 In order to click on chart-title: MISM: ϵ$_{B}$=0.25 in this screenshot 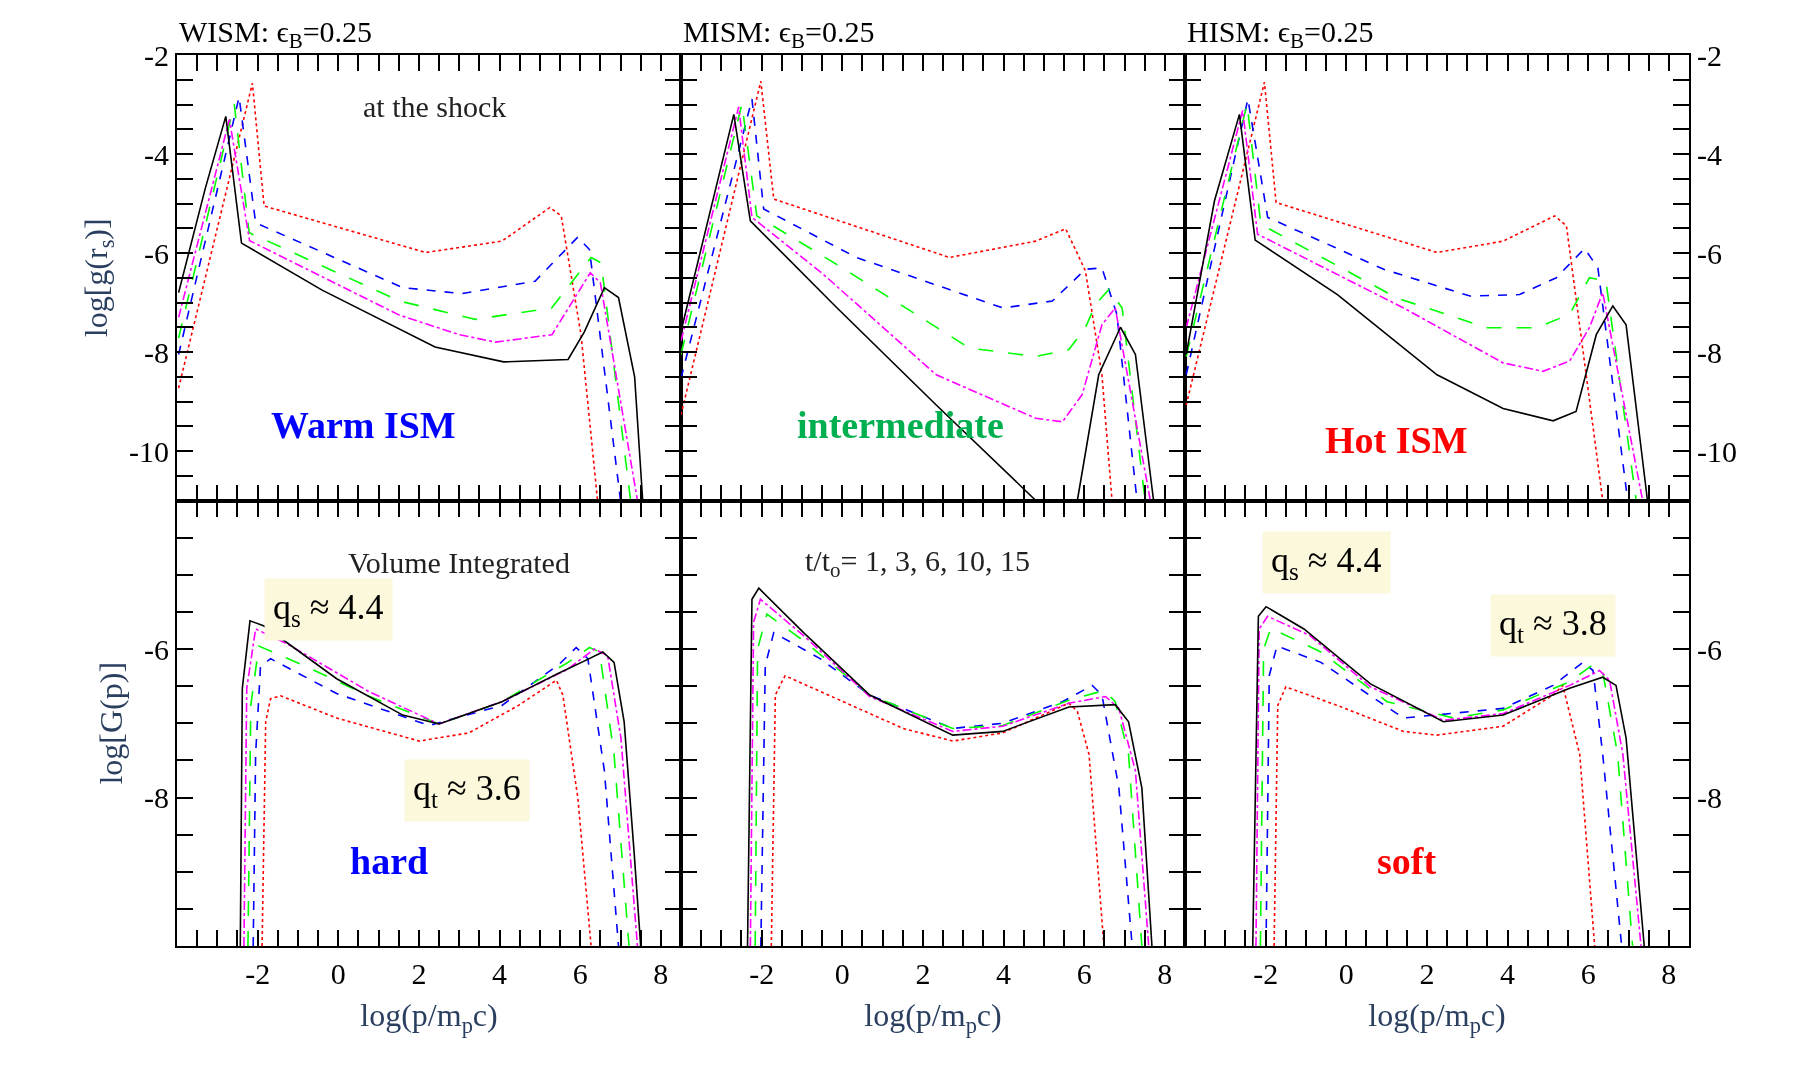, I will do `click(779, 34)`.